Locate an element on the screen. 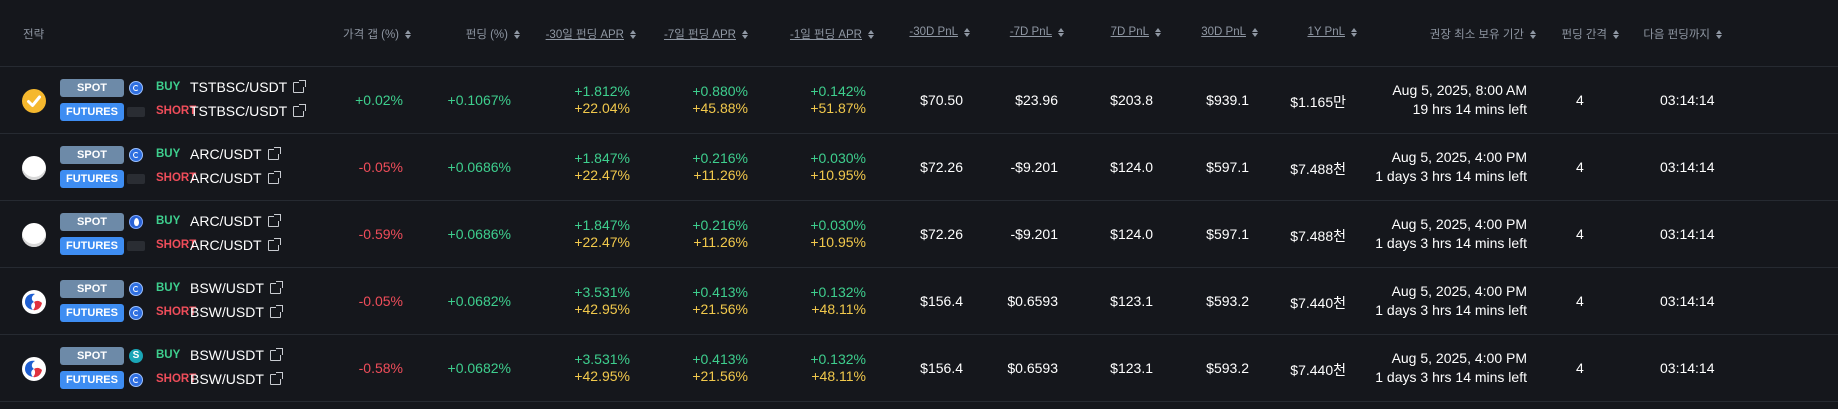 This screenshot has width=1838, height=409. pnl30m-value: $70.50 is located at coordinates (941, 100).